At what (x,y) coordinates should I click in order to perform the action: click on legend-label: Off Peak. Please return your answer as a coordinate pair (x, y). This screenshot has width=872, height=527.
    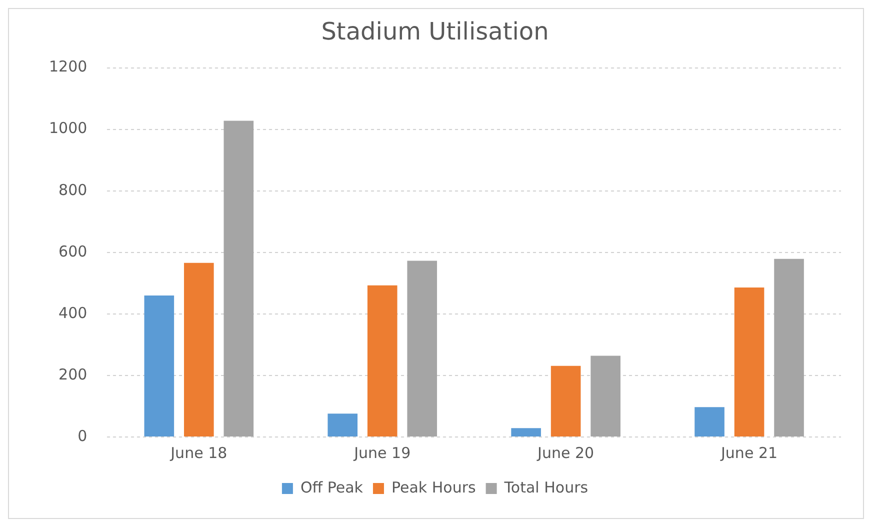
    Looking at the image, I should click on (332, 487).